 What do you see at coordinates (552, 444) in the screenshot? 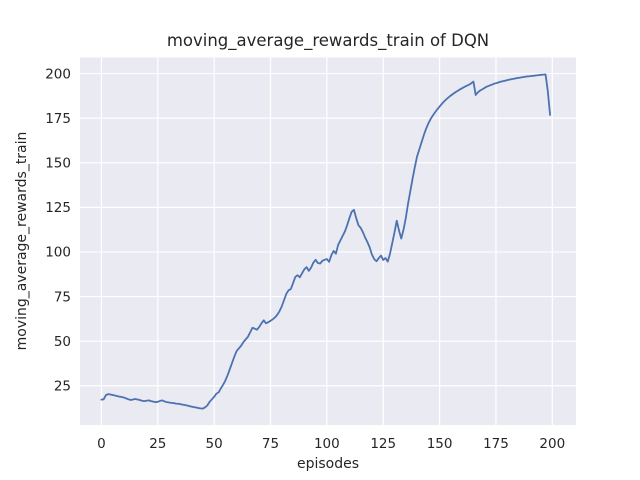
I see `x-tick-label: 200` at bounding box center [552, 444].